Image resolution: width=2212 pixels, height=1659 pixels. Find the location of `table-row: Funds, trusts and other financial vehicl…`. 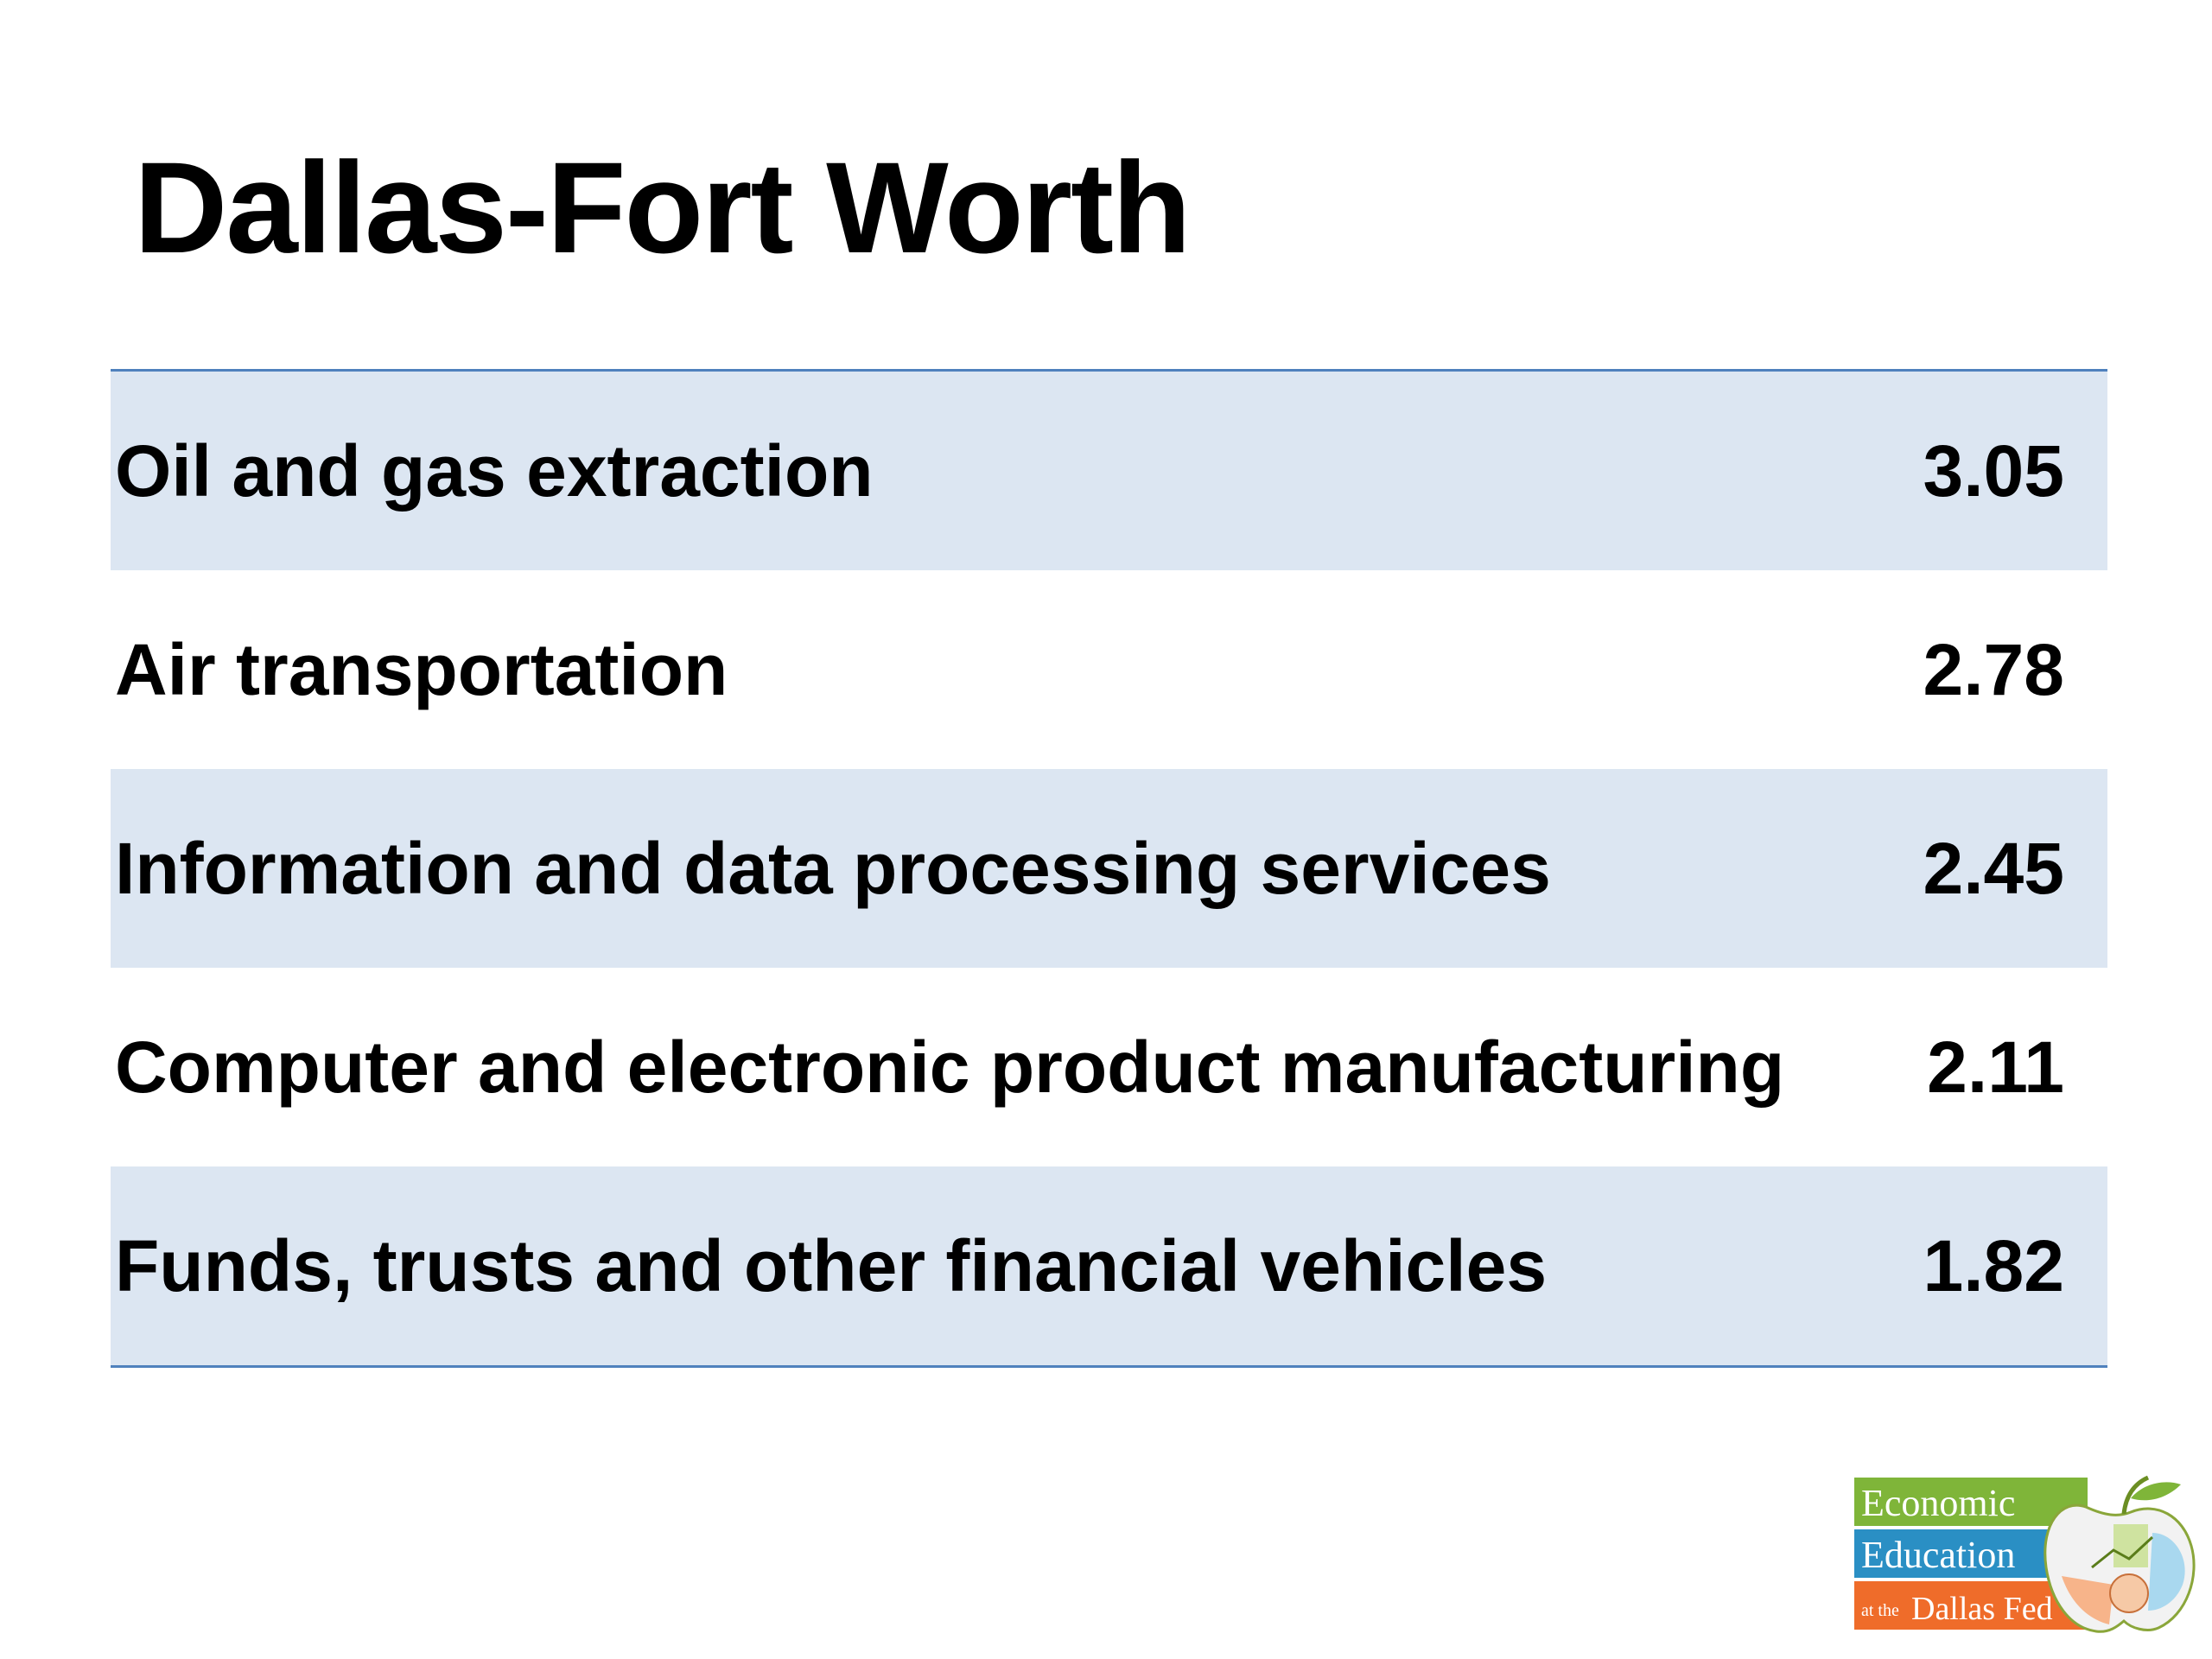

table-row: Funds, trusts and other financial vehicl… is located at coordinates (1109, 1266).